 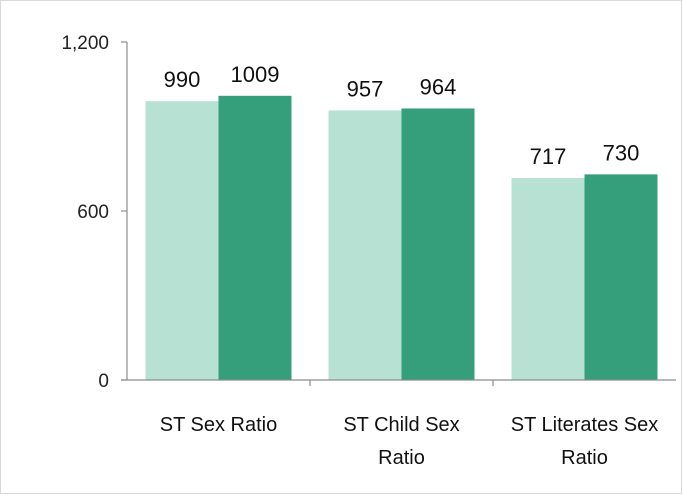 What do you see at coordinates (584, 425) in the screenshot?
I see `category-label-3-line1: ST Literates Sex` at bounding box center [584, 425].